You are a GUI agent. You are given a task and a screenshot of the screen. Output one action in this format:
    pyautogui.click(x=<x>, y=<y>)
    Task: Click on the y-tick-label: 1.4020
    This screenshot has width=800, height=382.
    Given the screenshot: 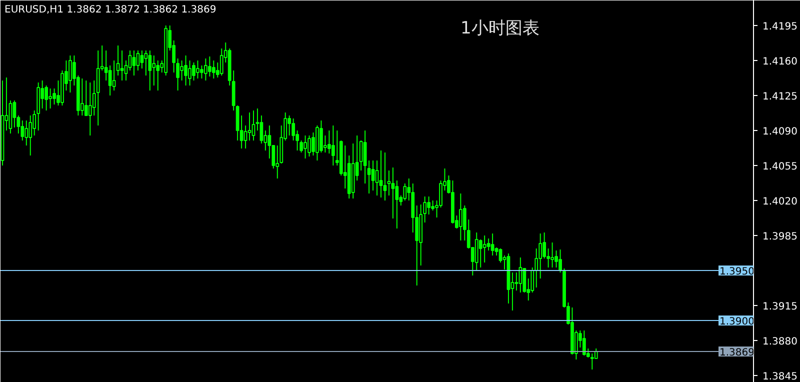 What is the action you would take?
    pyautogui.click(x=780, y=202)
    